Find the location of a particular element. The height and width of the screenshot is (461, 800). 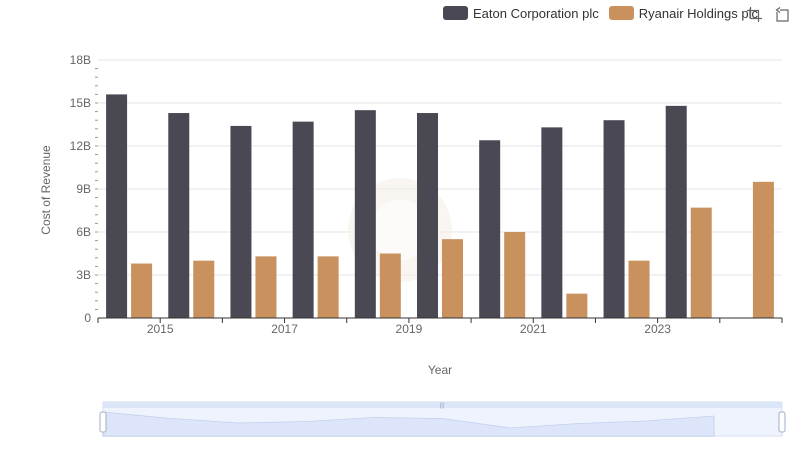

bar-eaton-2014 is located at coordinates (117, 206).